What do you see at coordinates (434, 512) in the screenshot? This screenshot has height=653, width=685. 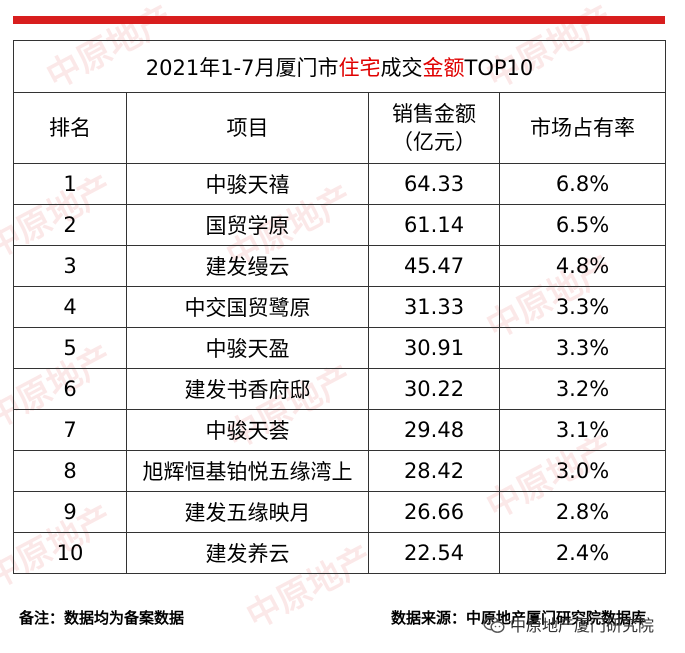 I see `sales-cell: 26.66` at bounding box center [434, 512].